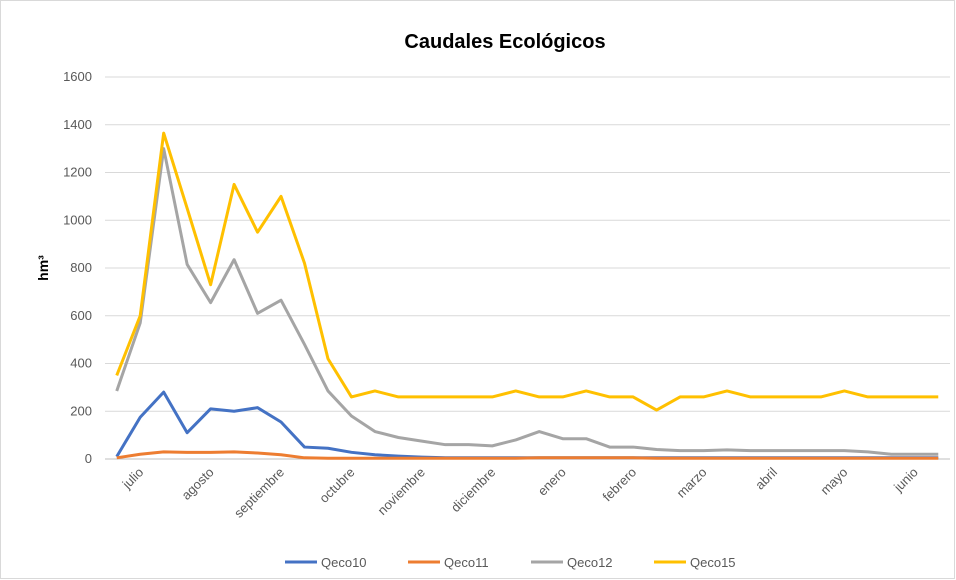 The height and width of the screenshot is (580, 956). I want to click on series-line, so click(527, 455).